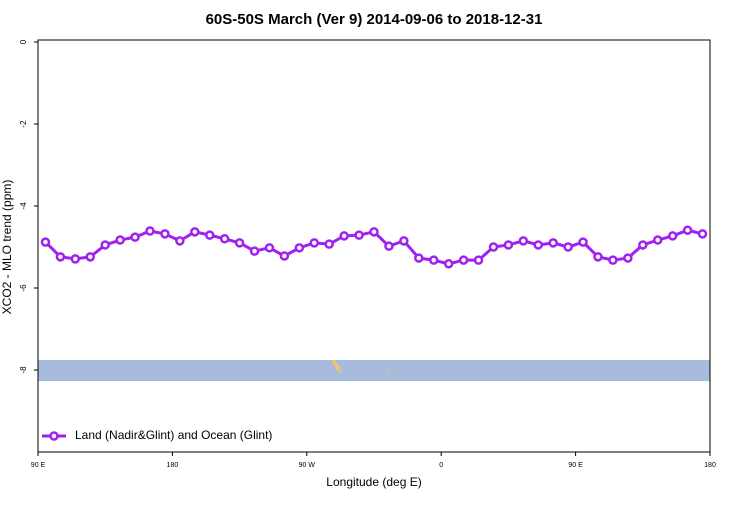 This screenshot has height=505, width=750. What do you see at coordinates (173, 435) in the screenshot?
I see `legend-label: Land (Nadir&Glint) and Ocean (Glint)` at bounding box center [173, 435].